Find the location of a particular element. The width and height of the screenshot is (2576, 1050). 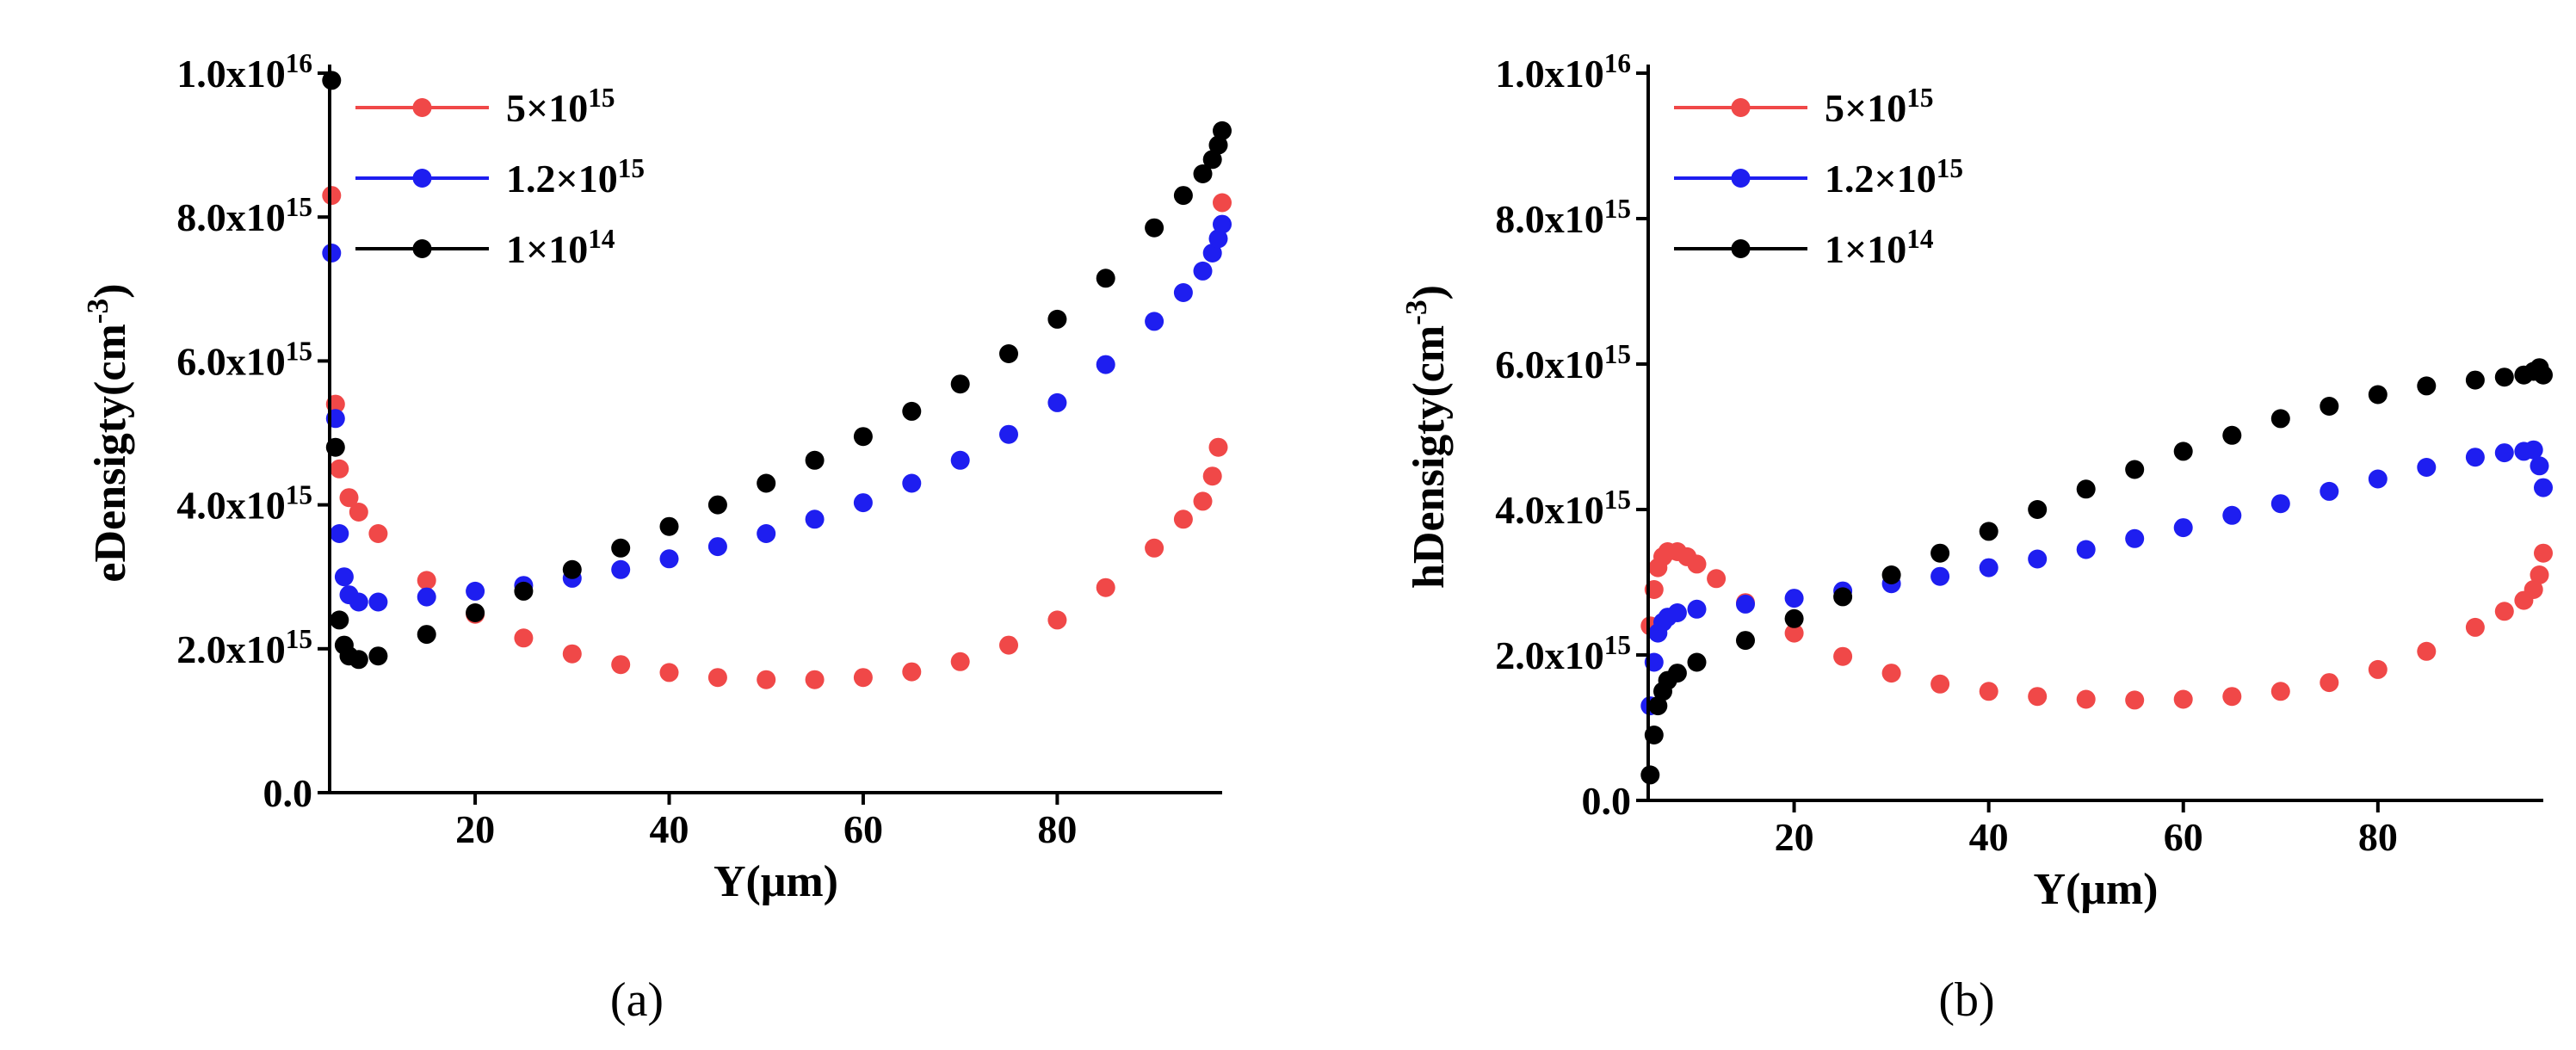

x-tick-label: 20 is located at coordinates (475, 829).